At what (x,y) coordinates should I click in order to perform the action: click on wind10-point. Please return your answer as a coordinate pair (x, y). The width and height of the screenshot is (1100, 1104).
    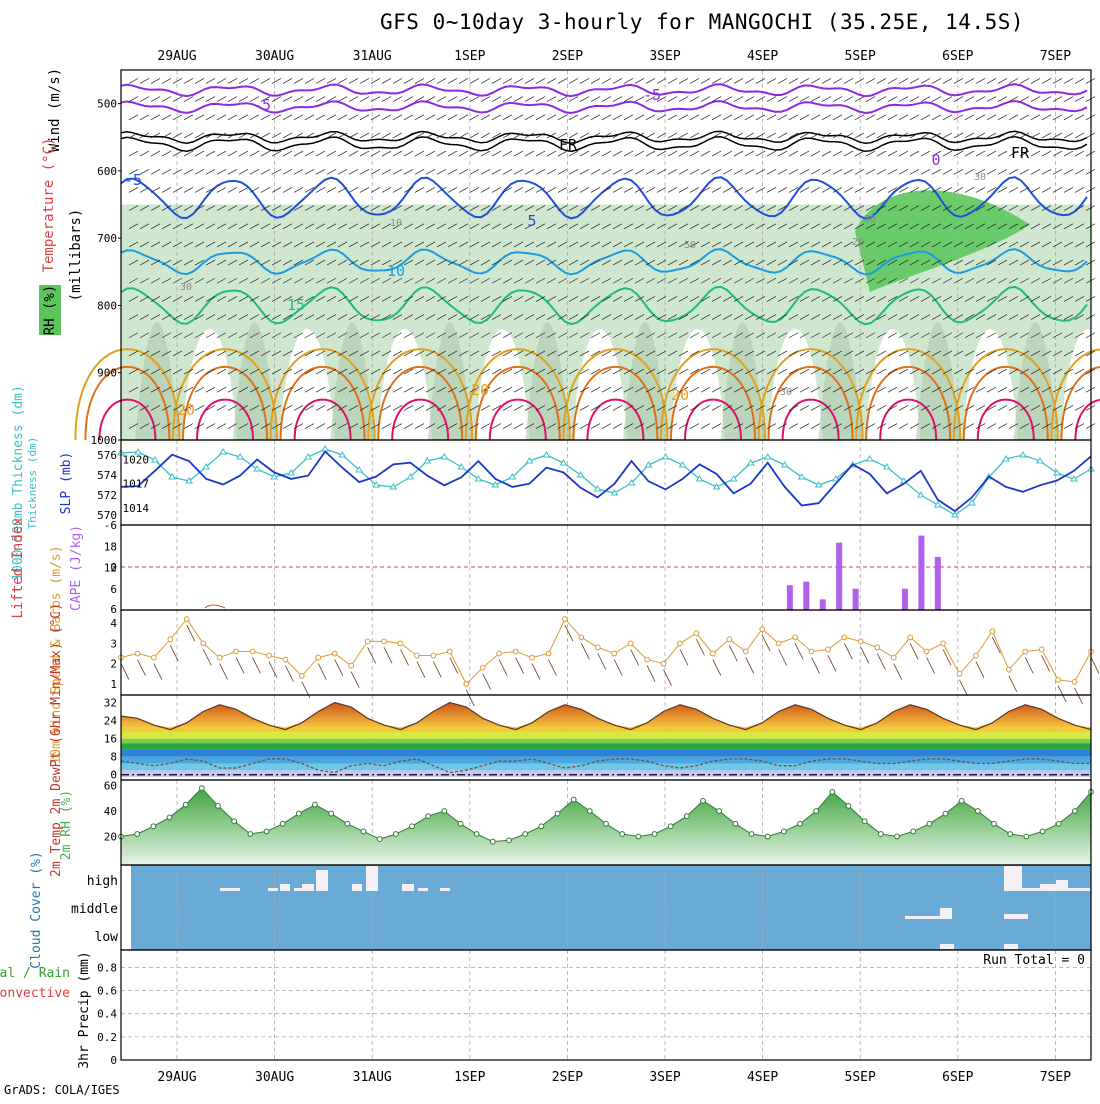
    Looking at the image, I should click on (384, 641).